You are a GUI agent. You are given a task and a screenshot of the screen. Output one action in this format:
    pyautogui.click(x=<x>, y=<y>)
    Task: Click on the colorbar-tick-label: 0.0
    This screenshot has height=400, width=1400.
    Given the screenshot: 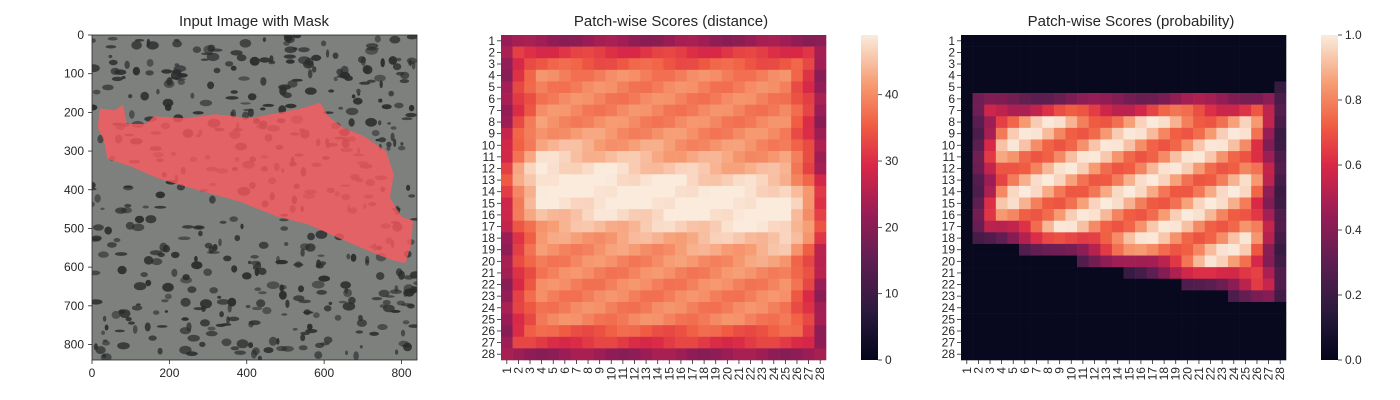 What is the action you would take?
    pyautogui.click(x=1353, y=360)
    